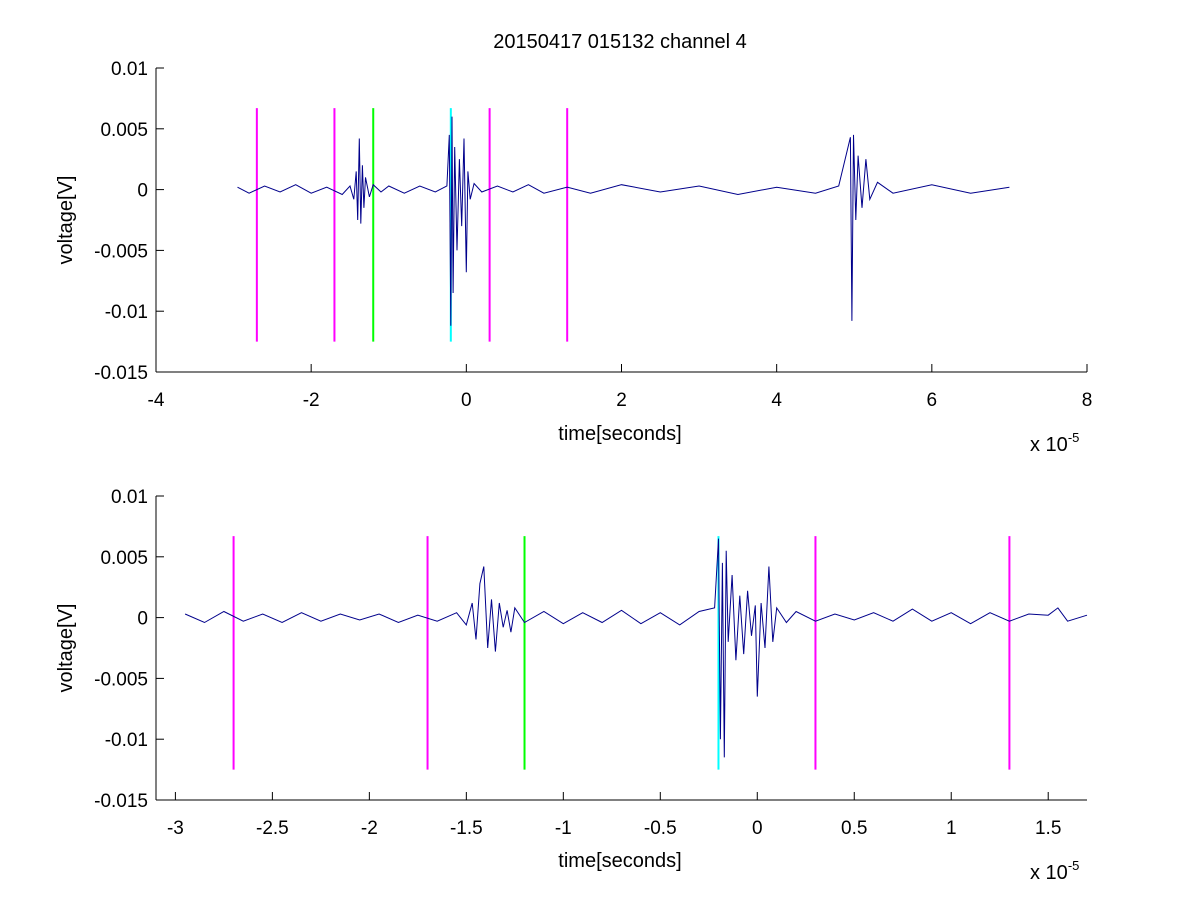 Image resolution: width=1200 pixels, height=901 pixels. What do you see at coordinates (1048, 828) in the screenshot?
I see `bottom-plot-x-tick-label: 1.5` at bounding box center [1048, 828].